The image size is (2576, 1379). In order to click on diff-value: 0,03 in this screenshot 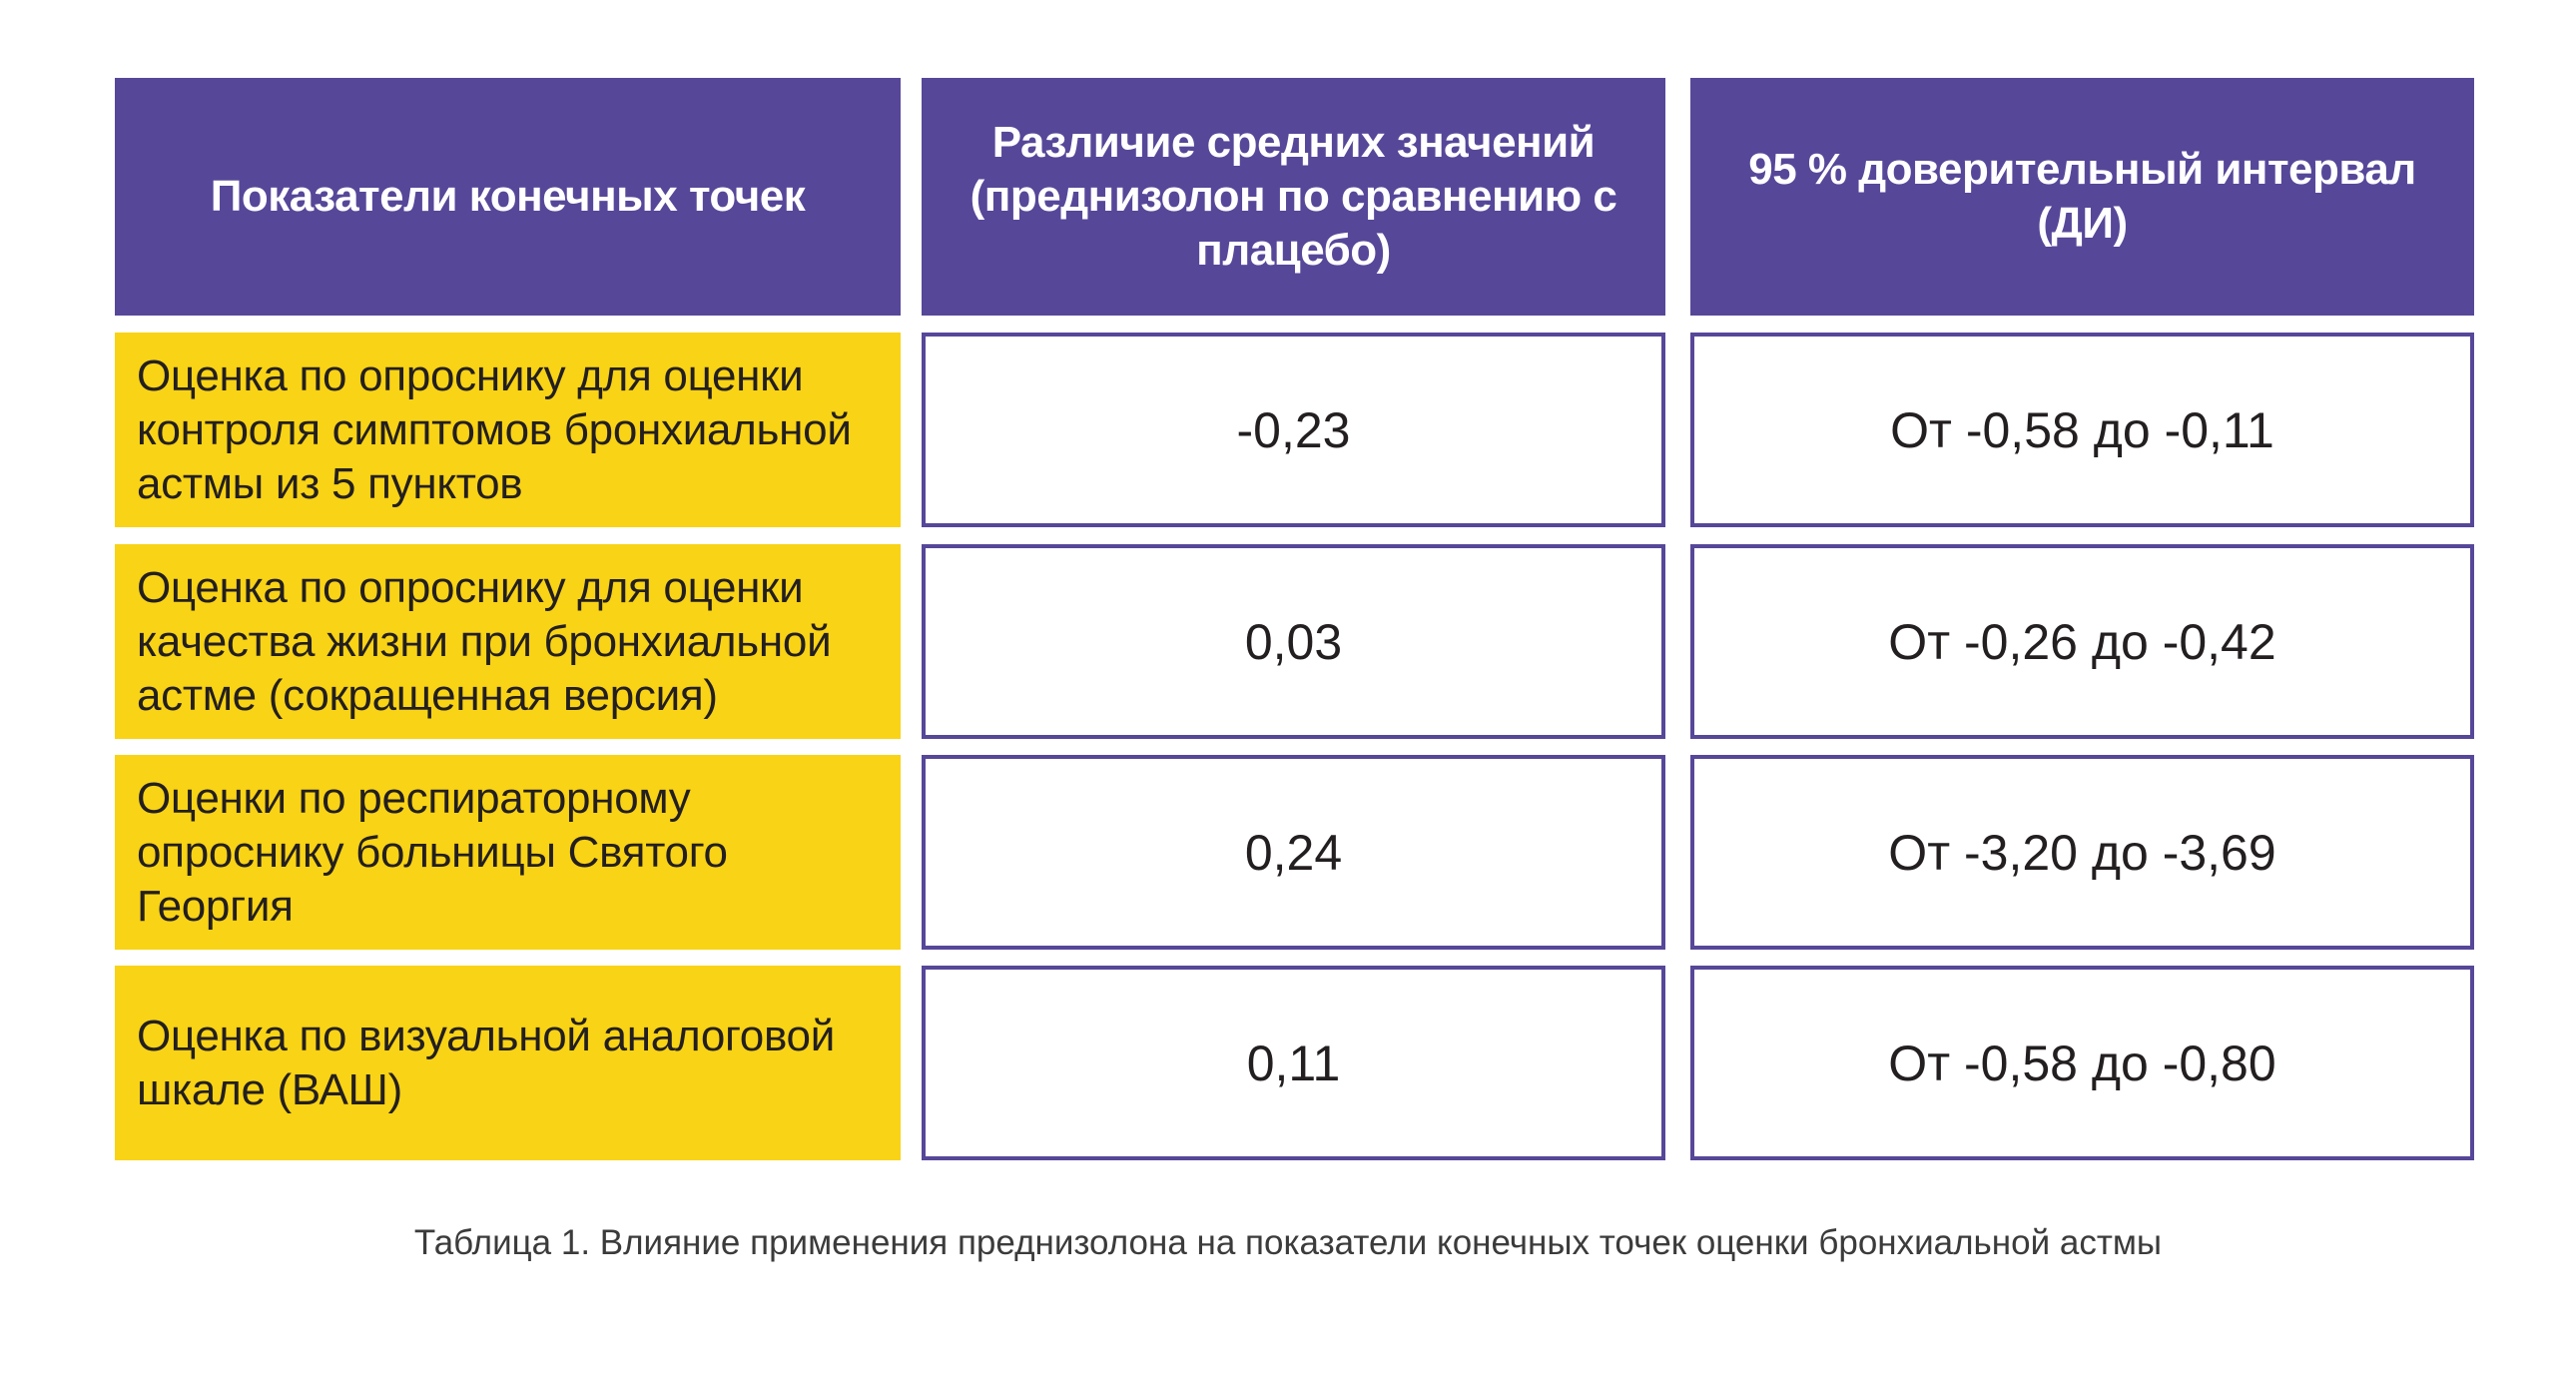, I will do `click(1293, 641)`.